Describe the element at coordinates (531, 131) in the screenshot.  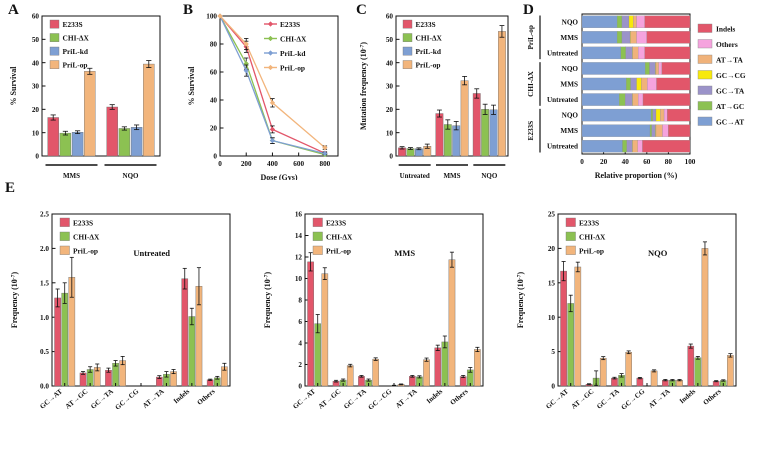
I see `group-label-E233S: E233S` at that location.